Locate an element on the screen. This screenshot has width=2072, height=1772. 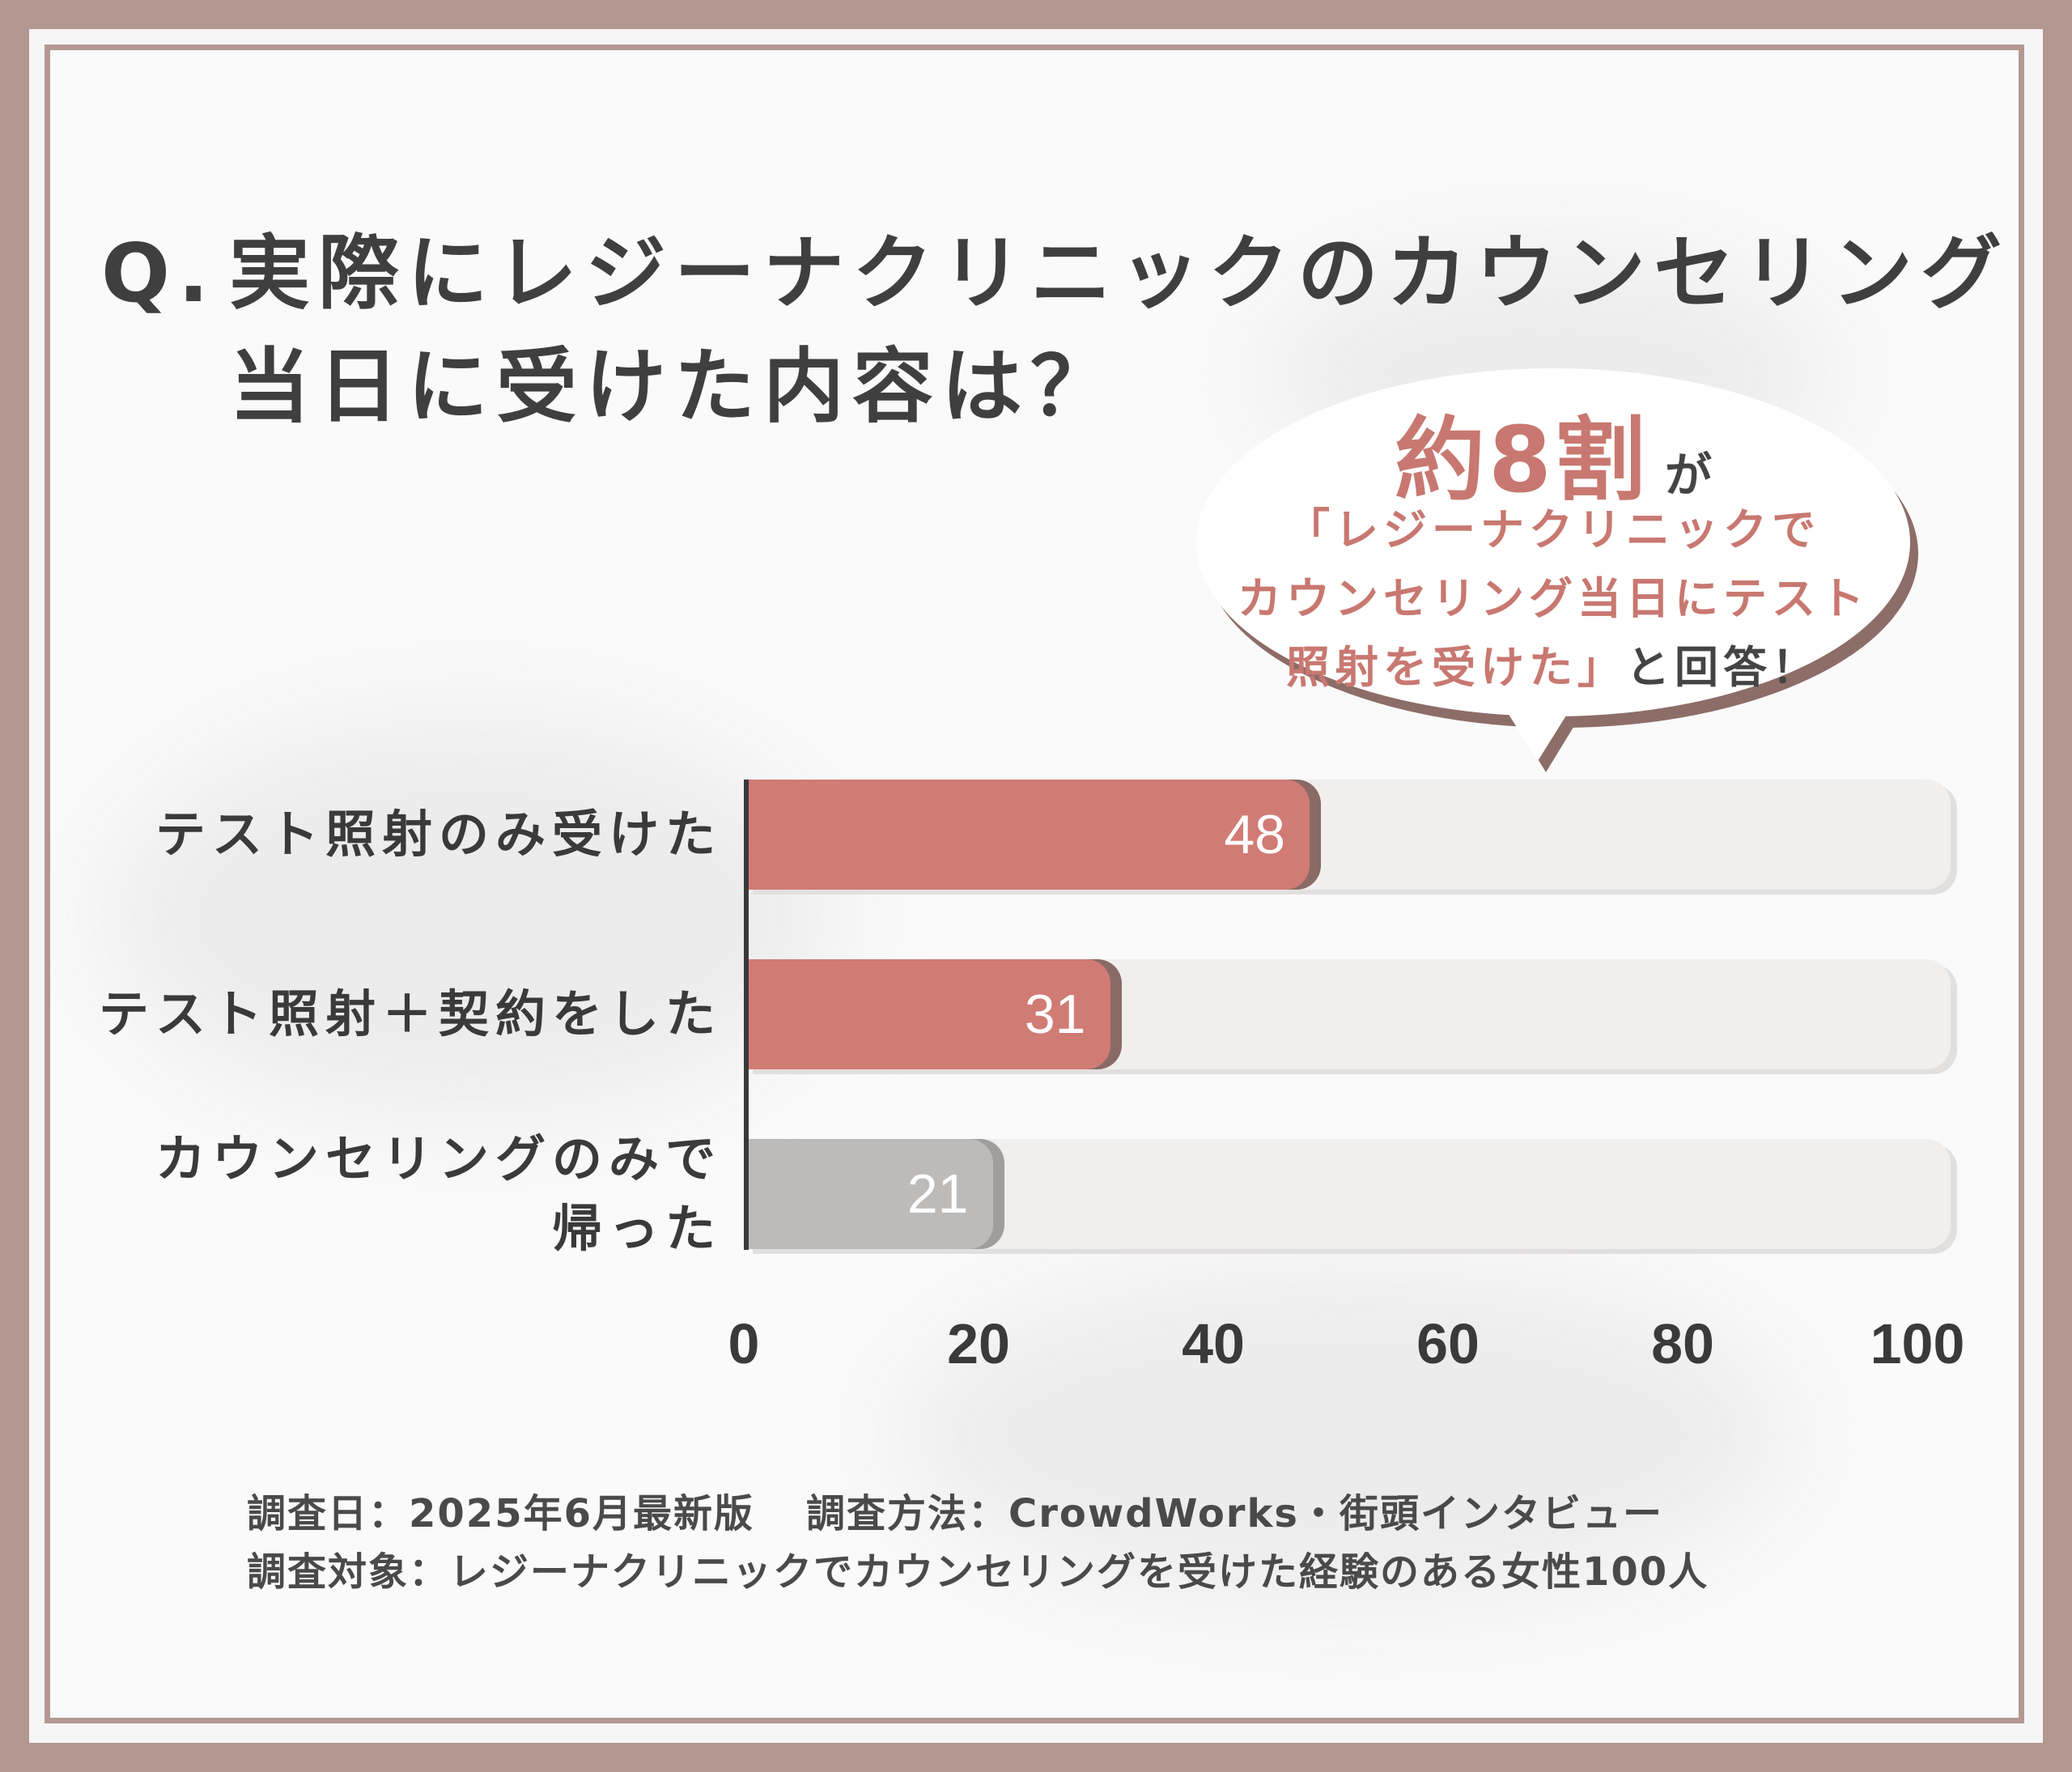
callout-headline: 約8割が is located at coordinates (1553, 453).